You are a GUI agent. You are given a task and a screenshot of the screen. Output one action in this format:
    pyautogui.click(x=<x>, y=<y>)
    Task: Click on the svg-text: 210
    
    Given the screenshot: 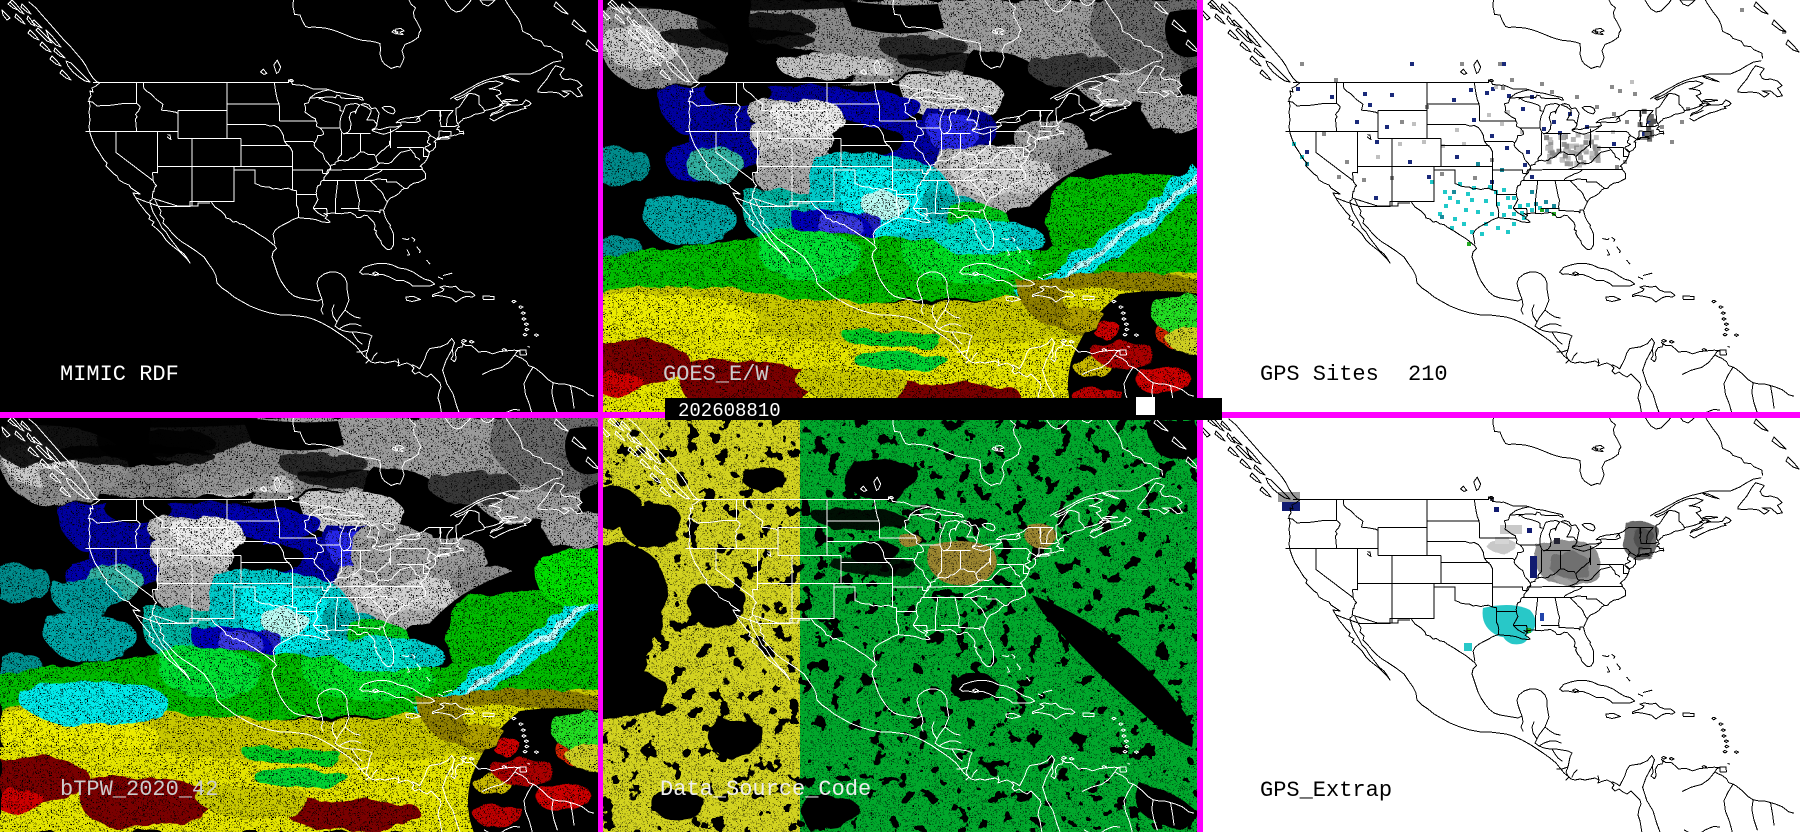 What is the action you would take?
    pyautogui.click(x=1428, y=374)
    